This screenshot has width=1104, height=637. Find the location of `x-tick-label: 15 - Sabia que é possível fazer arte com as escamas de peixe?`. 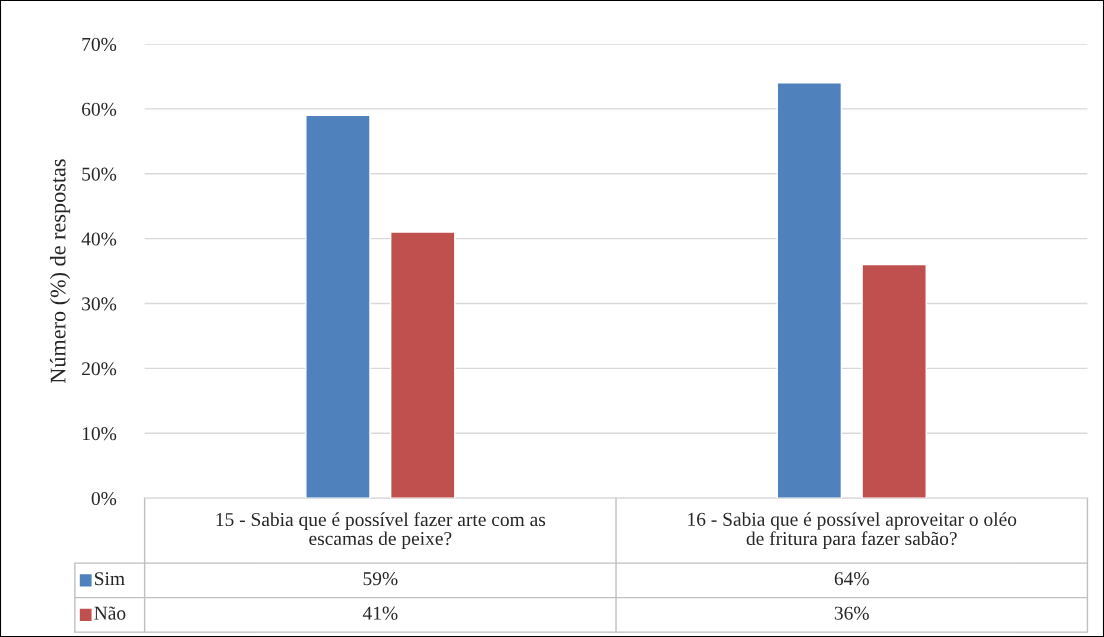

x-tick-label: 15 - Sabia que é possível fazer arte com as escamas de peixe? is located at coordinates (381, 531).